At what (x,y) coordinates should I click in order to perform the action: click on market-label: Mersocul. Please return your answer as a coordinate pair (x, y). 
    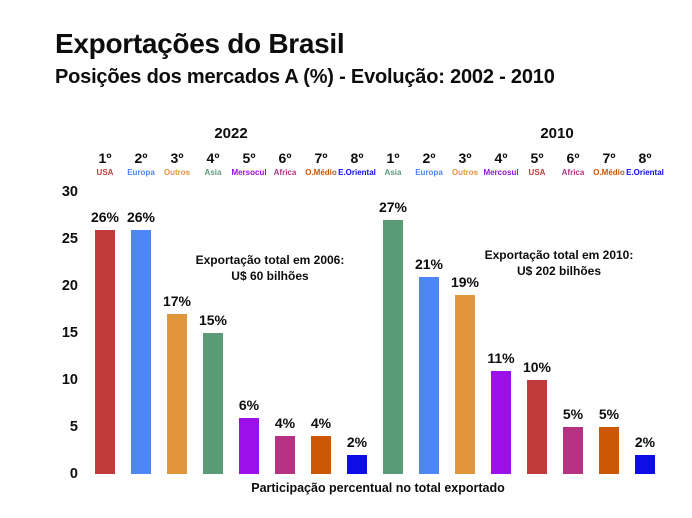
    Looking at the image, I should click on (249, 172).